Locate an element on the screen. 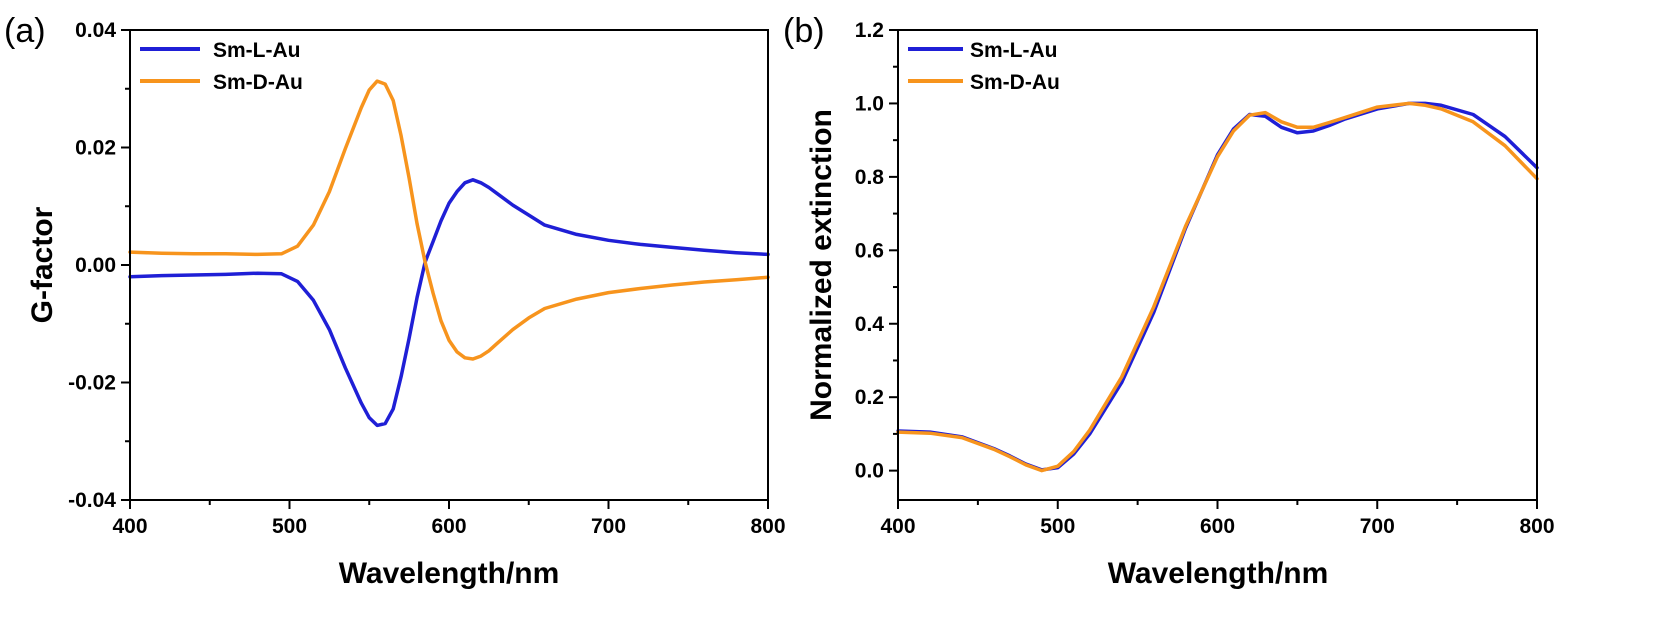 Image resolution: width=1662 pixels, height=634 pixels. panel-b-y-tick-label: 0.0 is located at coordinates (869, 471).